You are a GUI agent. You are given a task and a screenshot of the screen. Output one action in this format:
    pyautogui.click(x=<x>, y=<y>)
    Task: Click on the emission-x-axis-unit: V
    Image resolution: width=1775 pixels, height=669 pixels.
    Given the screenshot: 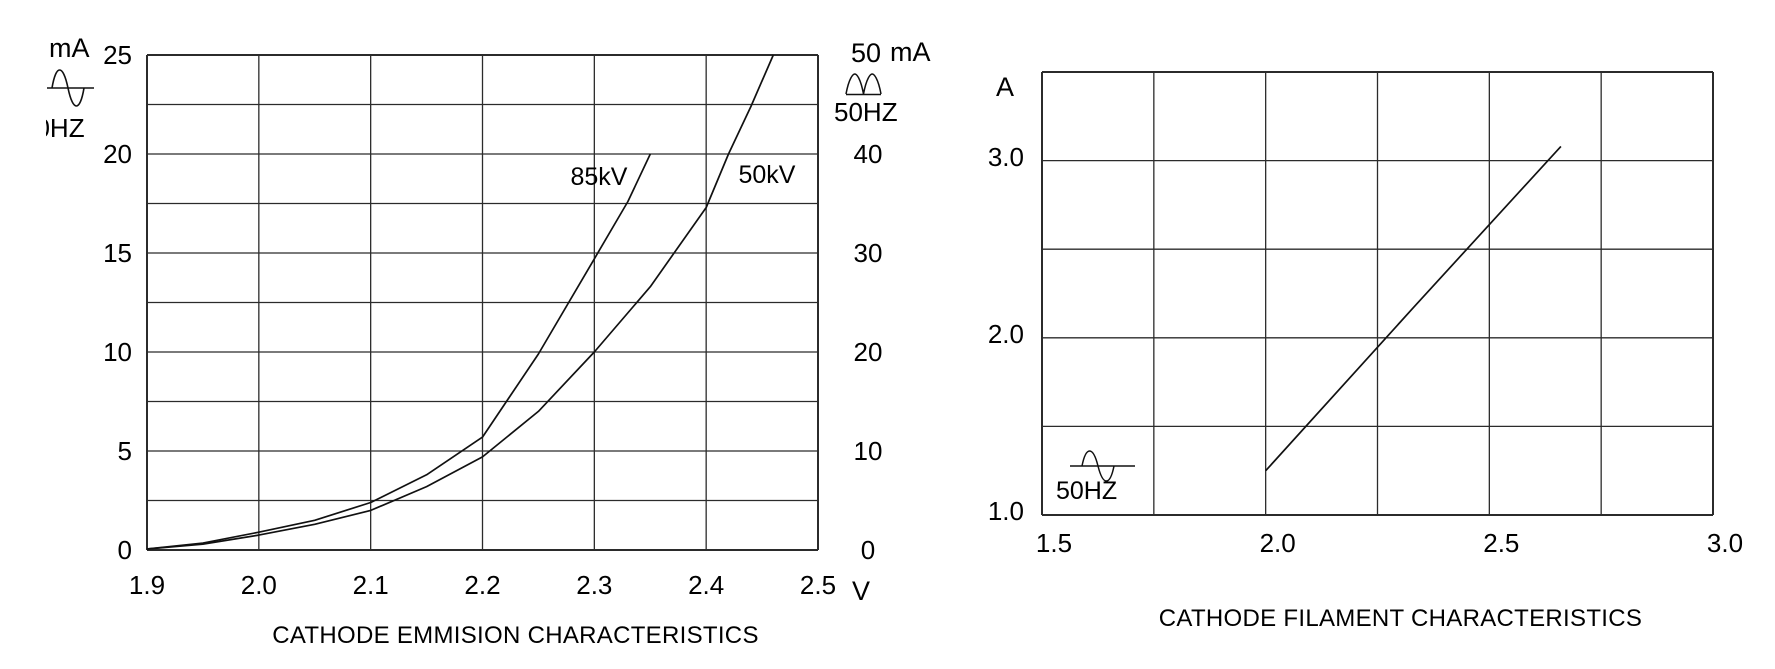 What is the action you would take?
    pyautogui.click(x=861, y=591)
    